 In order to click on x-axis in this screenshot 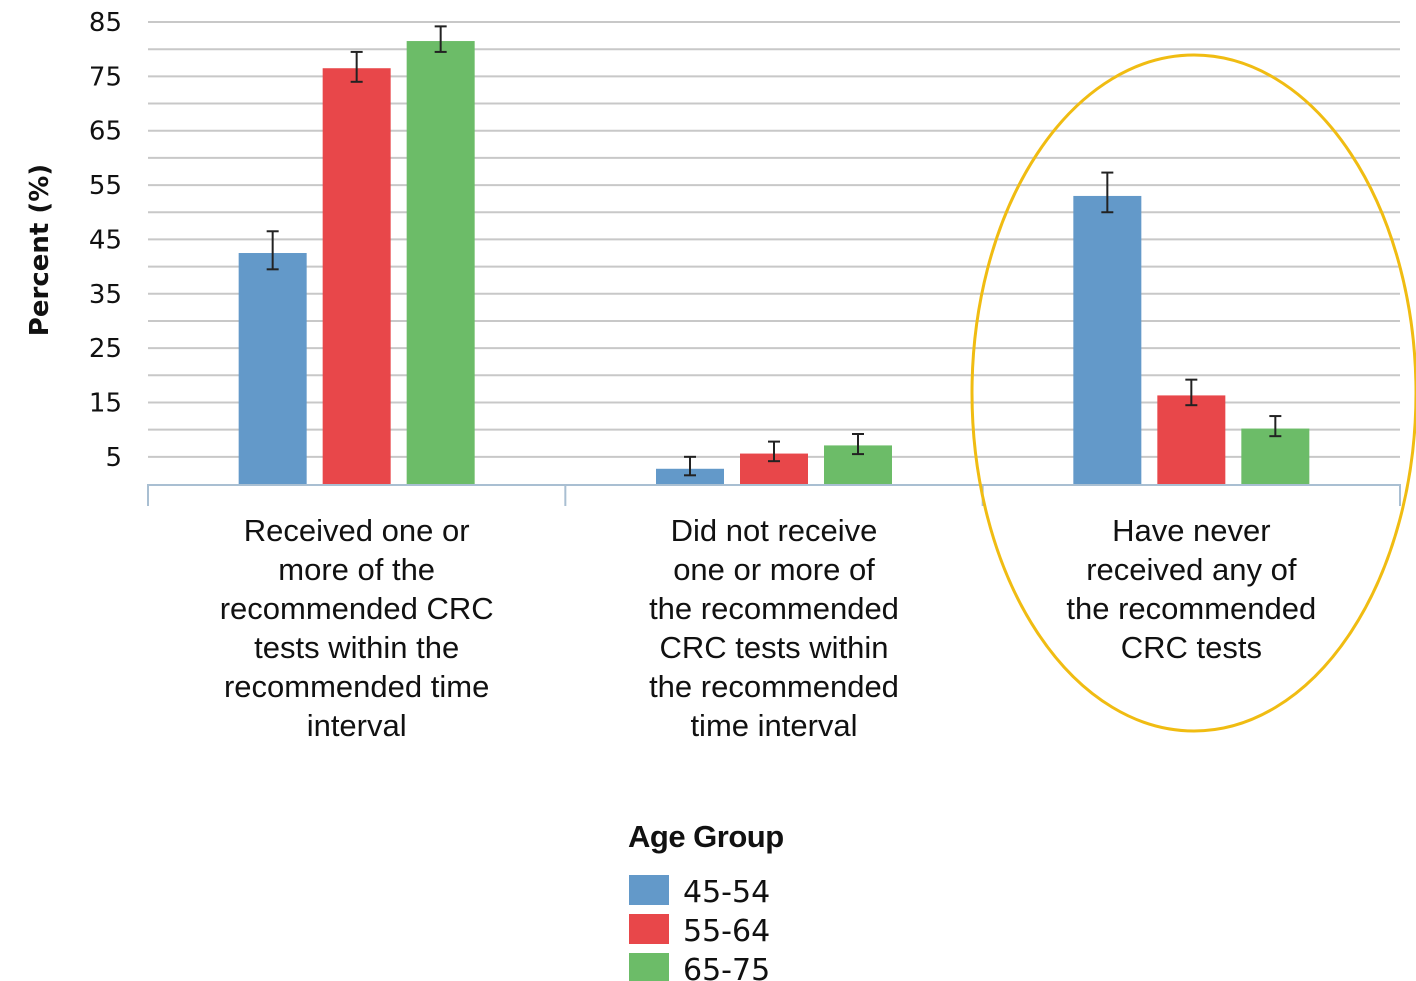, I will do `click(774, 495)`.